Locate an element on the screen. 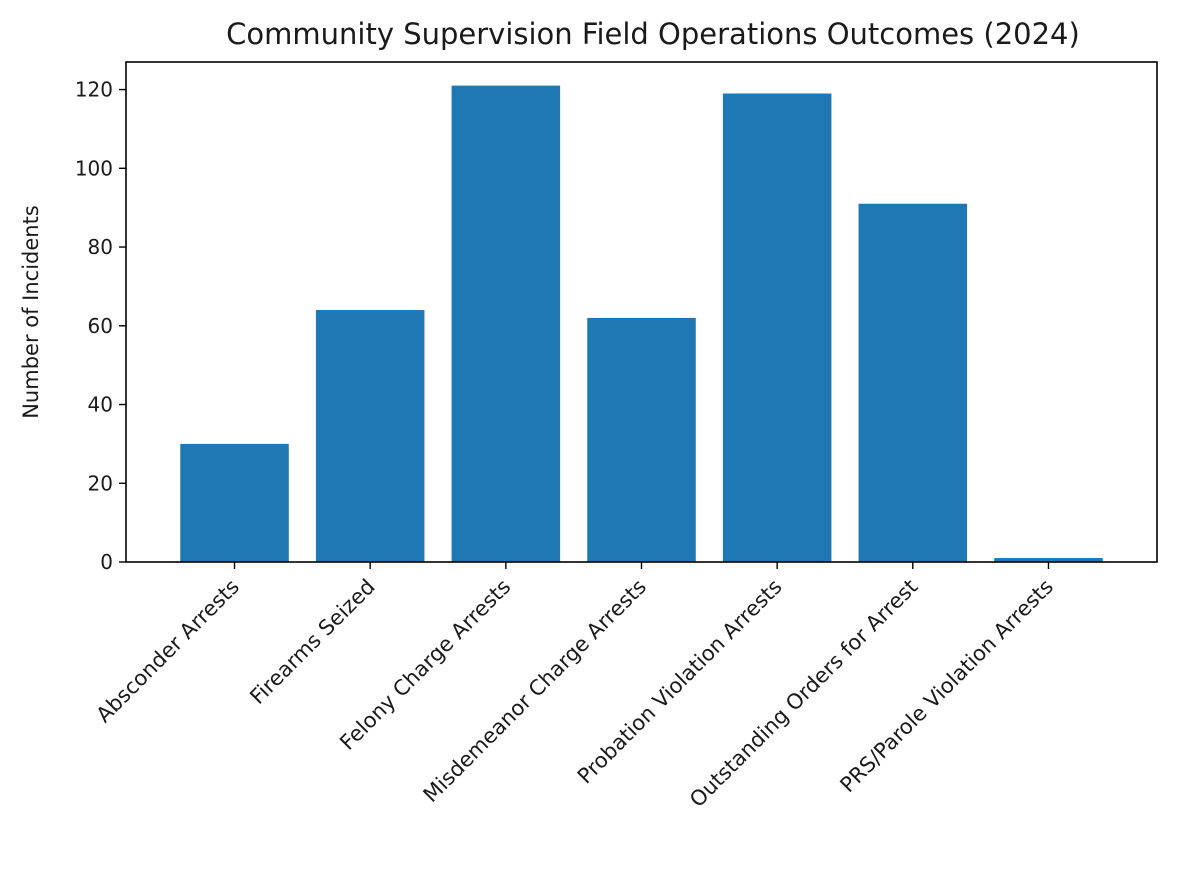  y-axis-ticks: 0 20 40 60 80 100 120 is located at coordinates (100, 326).